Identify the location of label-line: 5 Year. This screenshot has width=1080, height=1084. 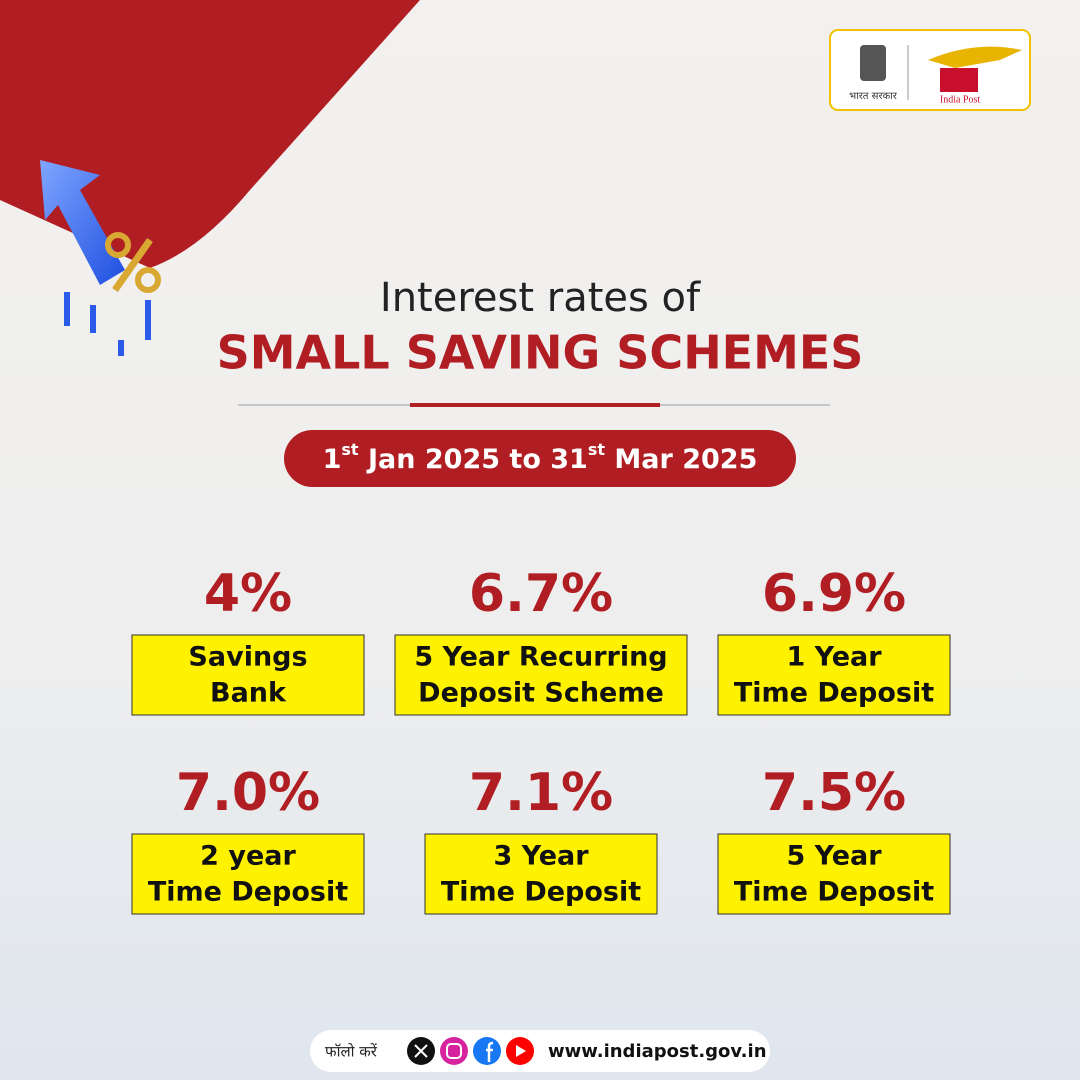
(834, 856).